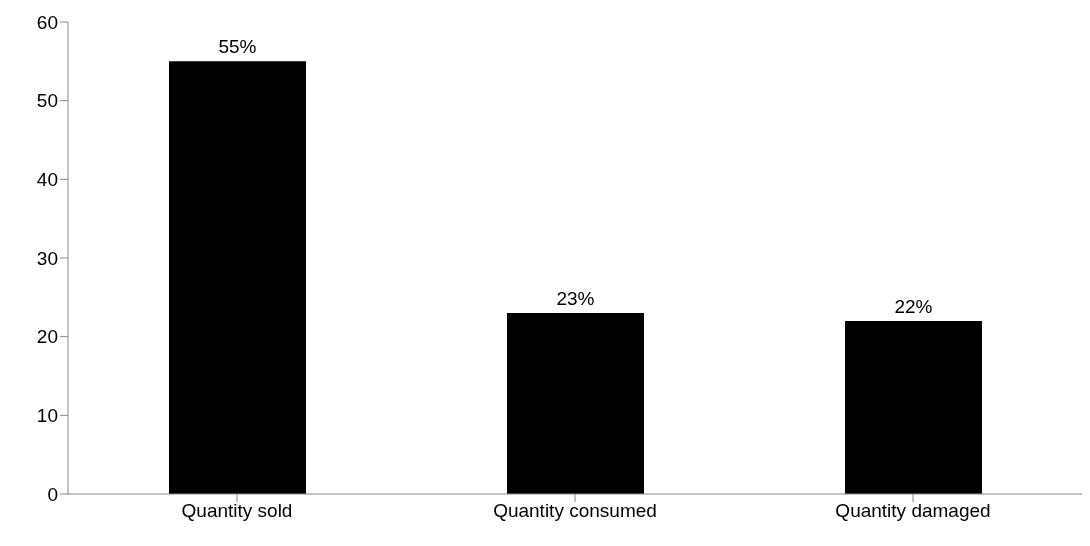 Image resolution: width=1090 pixels, height=546 pixels. I want to click on x-tick-label: Quantity damaged, so click(913, 511).